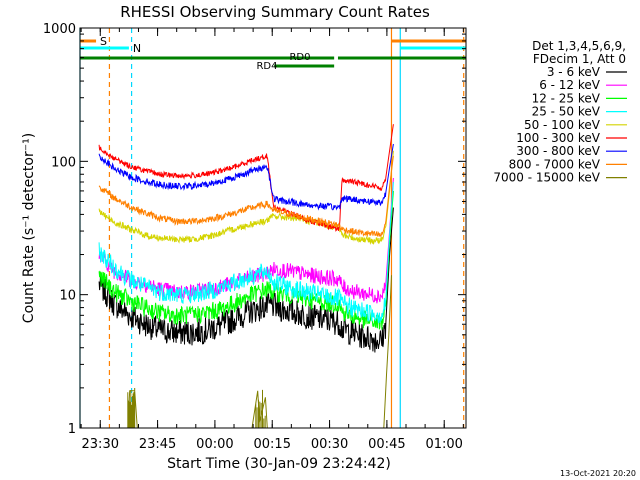 This screenshot has width=640, height=480. I want to click on chart-title: RHESSI Observing Summary Count Rates, so click(275, 12).